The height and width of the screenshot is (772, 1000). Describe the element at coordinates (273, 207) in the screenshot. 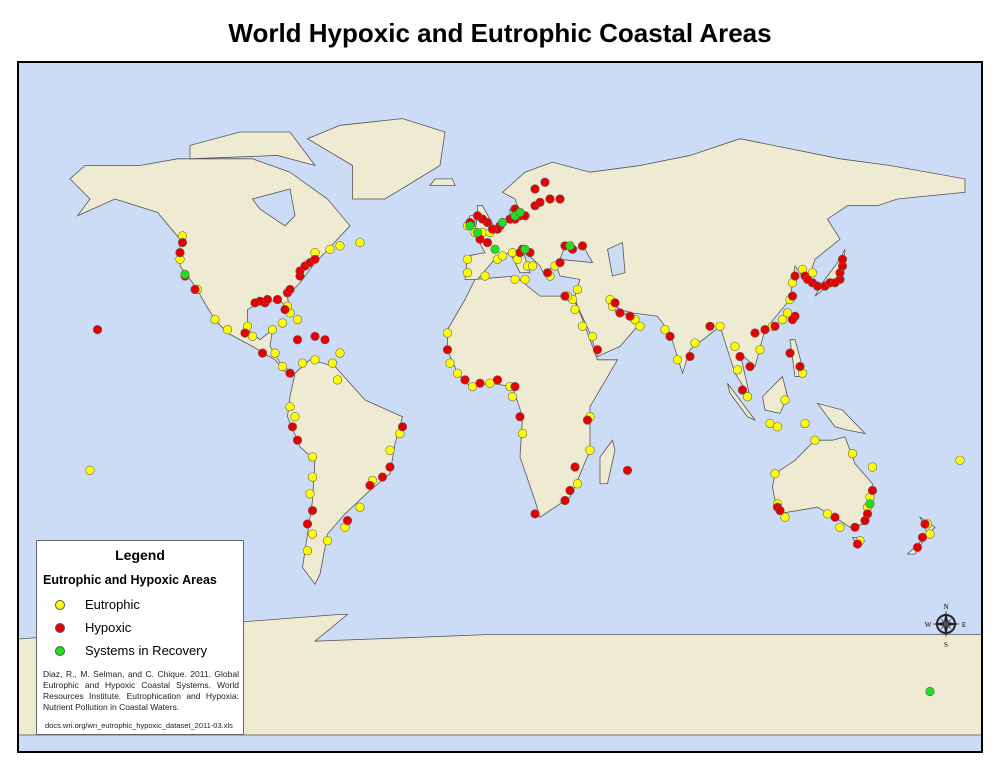

I see `water-hudson-bay` at that location.